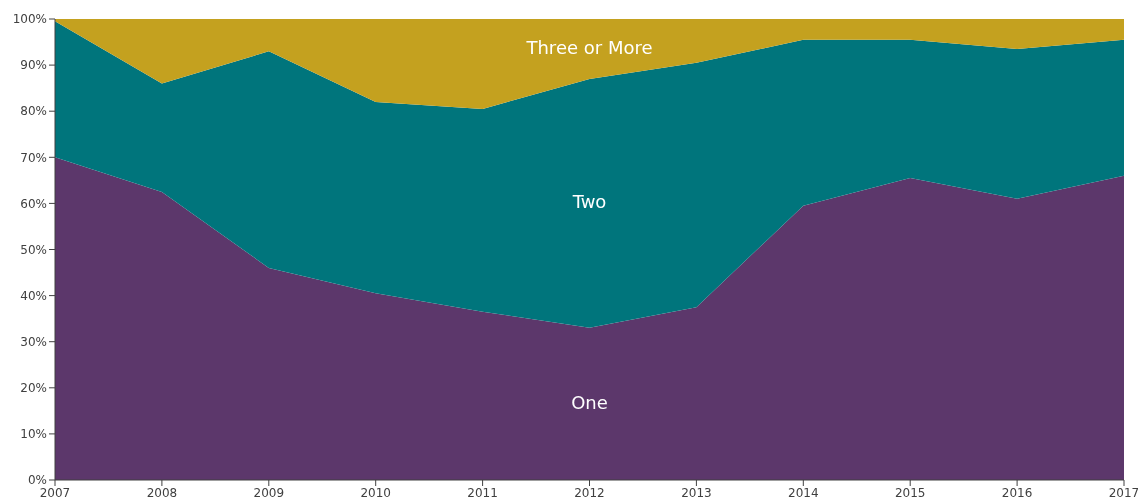 The height and width of the screenshot is (504, 1142). What do you see at coordinates (33, 434) in the screenshot?
I see `y-tick-label: 10%` at bounding box center [33, 434].